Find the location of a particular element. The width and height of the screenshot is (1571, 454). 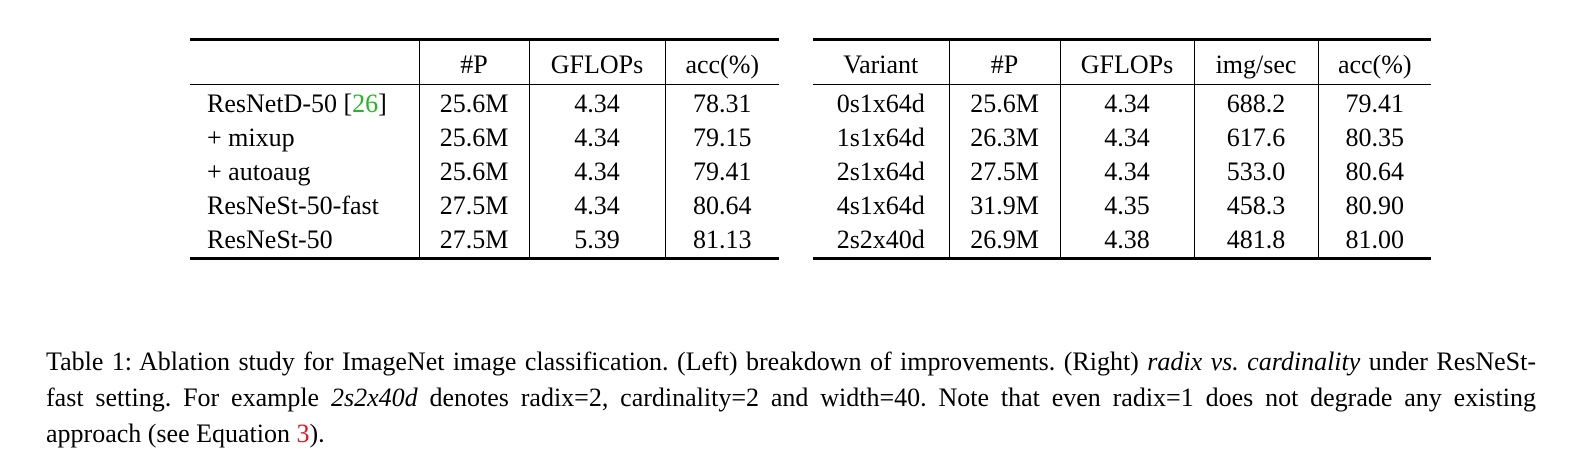

table-row: 0s1x64d 25.6M 4.34 688.2 79.41 is located at coordinates (1122, 102).